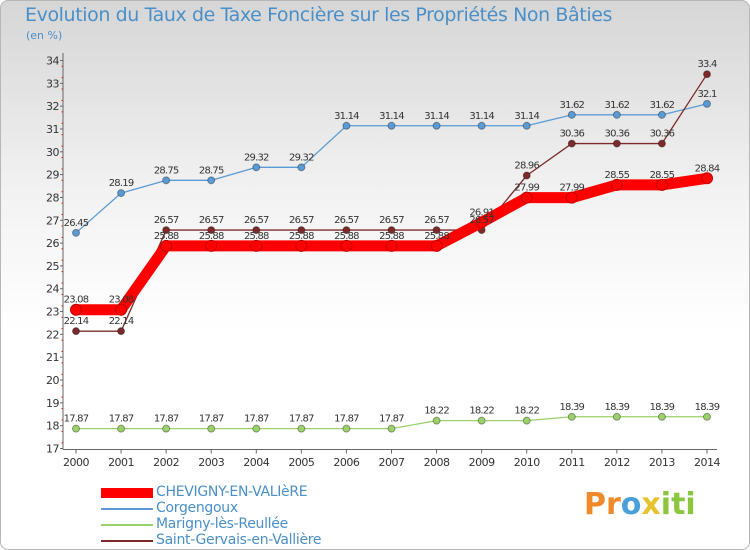 This screenshot has width=750, height=550. What do you see at coordinates (52, 61) in the screenshot?
I see `y-tick-label: 34` at bounding box center [52, 61].